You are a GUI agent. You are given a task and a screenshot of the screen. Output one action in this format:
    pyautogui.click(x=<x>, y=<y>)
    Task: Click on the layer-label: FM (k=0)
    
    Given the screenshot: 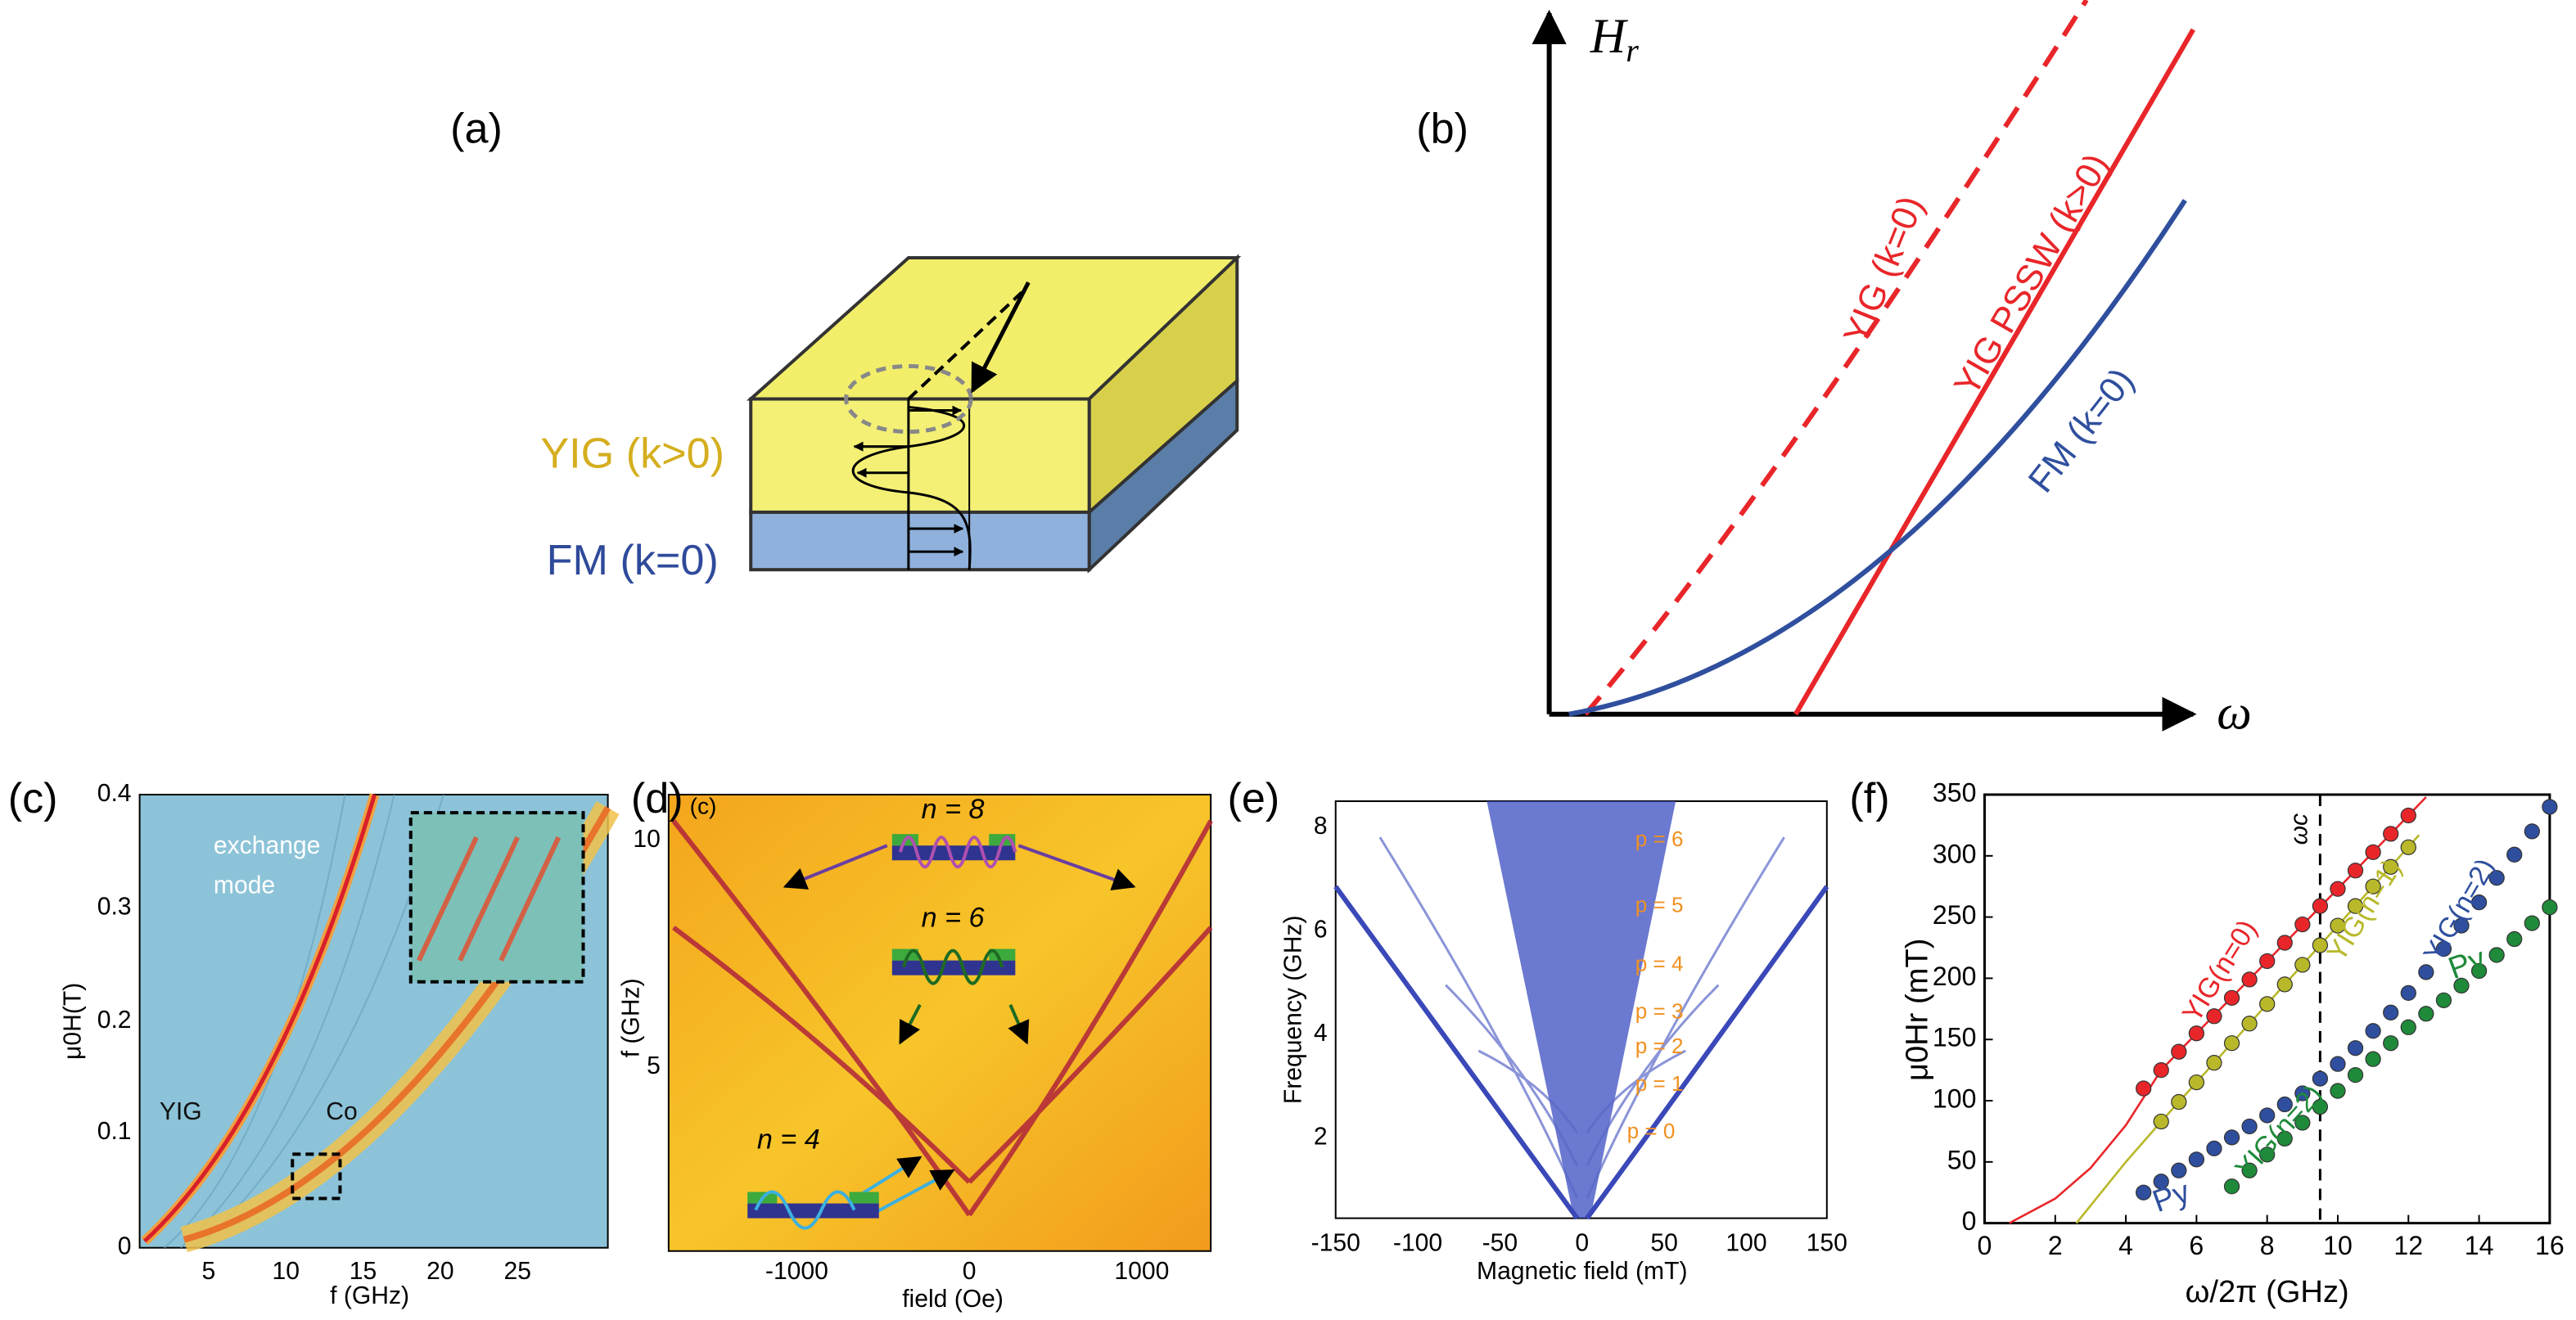 What is the action you would take?
    pyautogui.click(x=633, y=560)
    